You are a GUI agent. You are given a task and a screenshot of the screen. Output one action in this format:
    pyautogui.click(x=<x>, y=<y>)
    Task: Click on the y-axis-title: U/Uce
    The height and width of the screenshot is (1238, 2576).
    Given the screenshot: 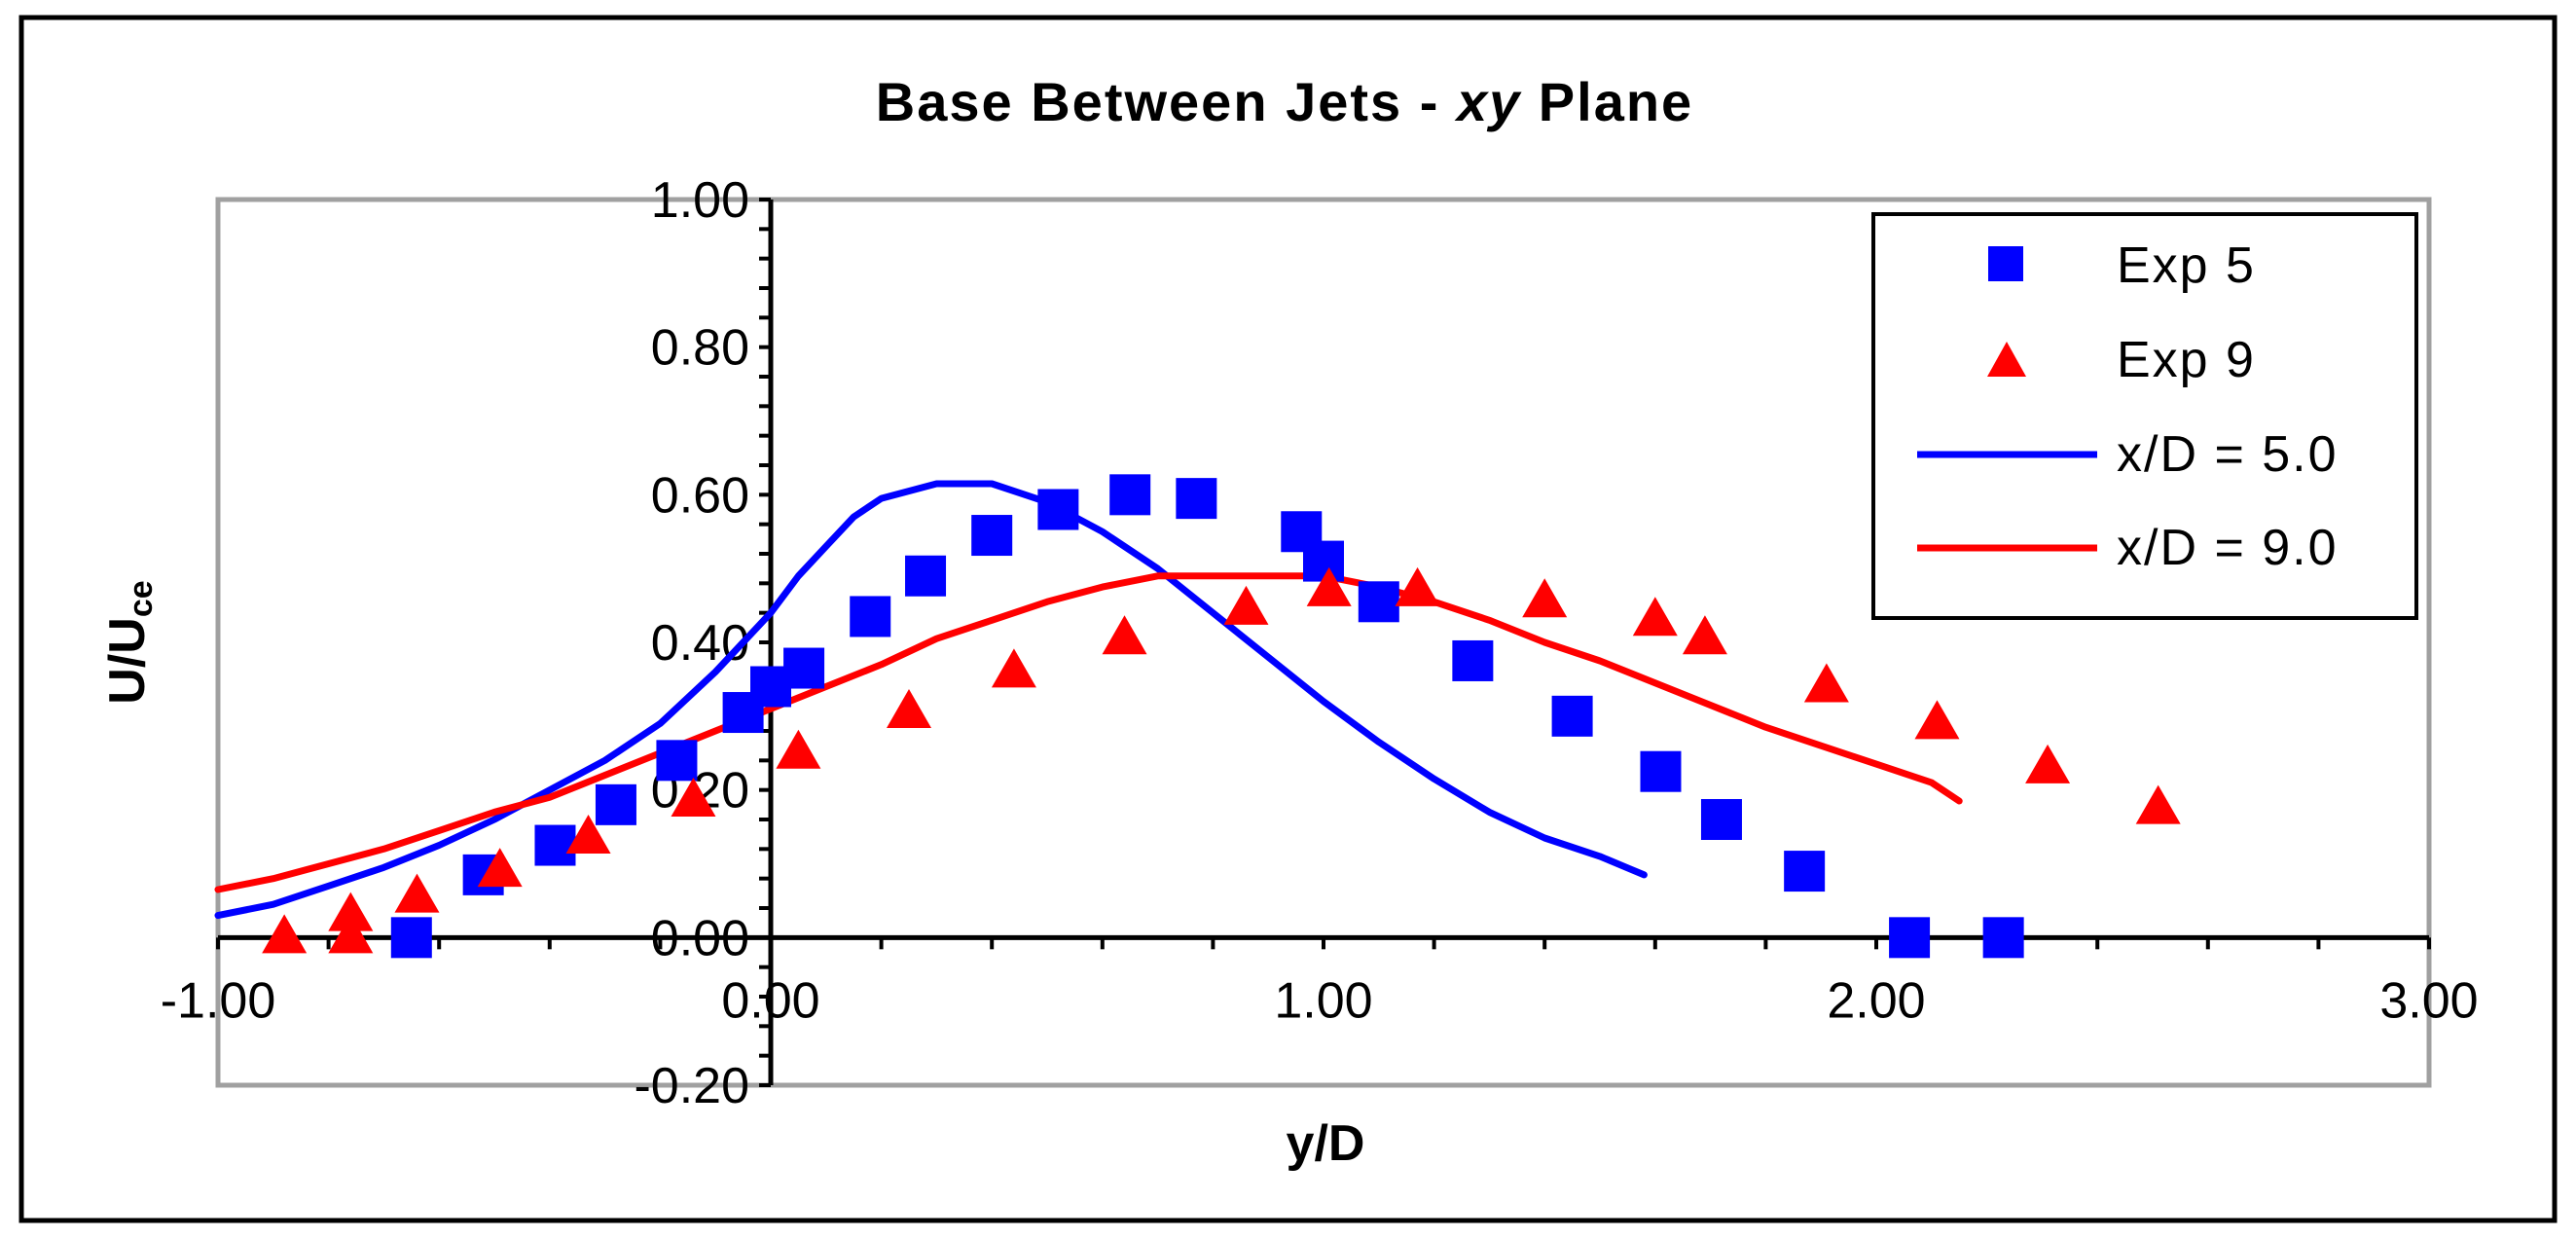 What is the action you would take?
    pyautogui.click(x=129, y=642)
    